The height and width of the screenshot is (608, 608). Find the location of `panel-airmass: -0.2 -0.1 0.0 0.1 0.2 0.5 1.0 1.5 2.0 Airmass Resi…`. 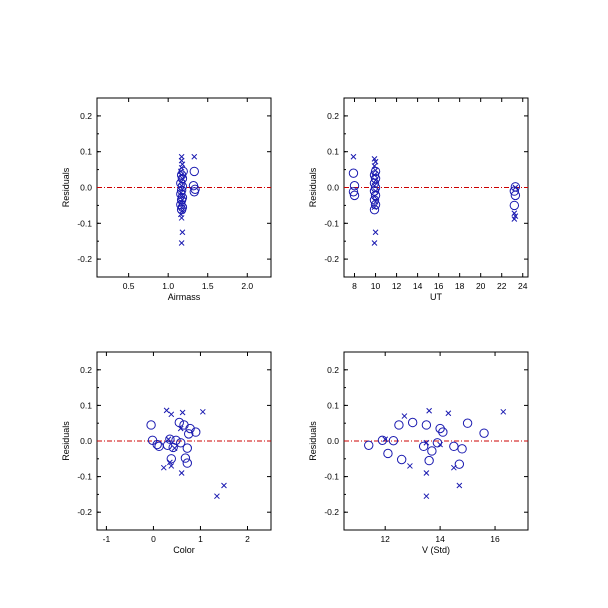

panel-airmass: -0.2 -0.1 0.0 0.1 0.2 0.5 1.0 1.5 2.0 Airmass Resi… is located at coordinates (166, 199).